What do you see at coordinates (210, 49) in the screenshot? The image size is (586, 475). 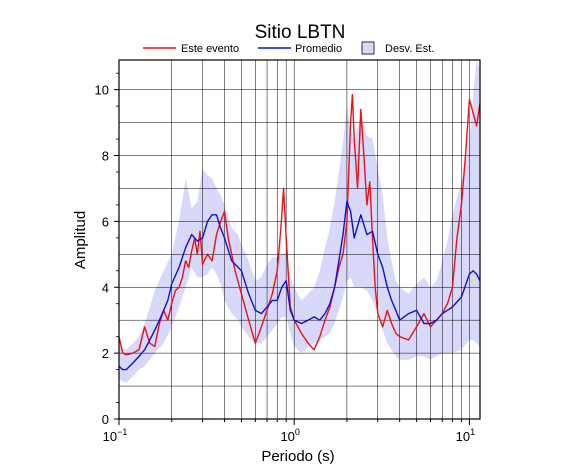 I see `legend-label-este-evento: Este evento` at bounding box center [210, 49].